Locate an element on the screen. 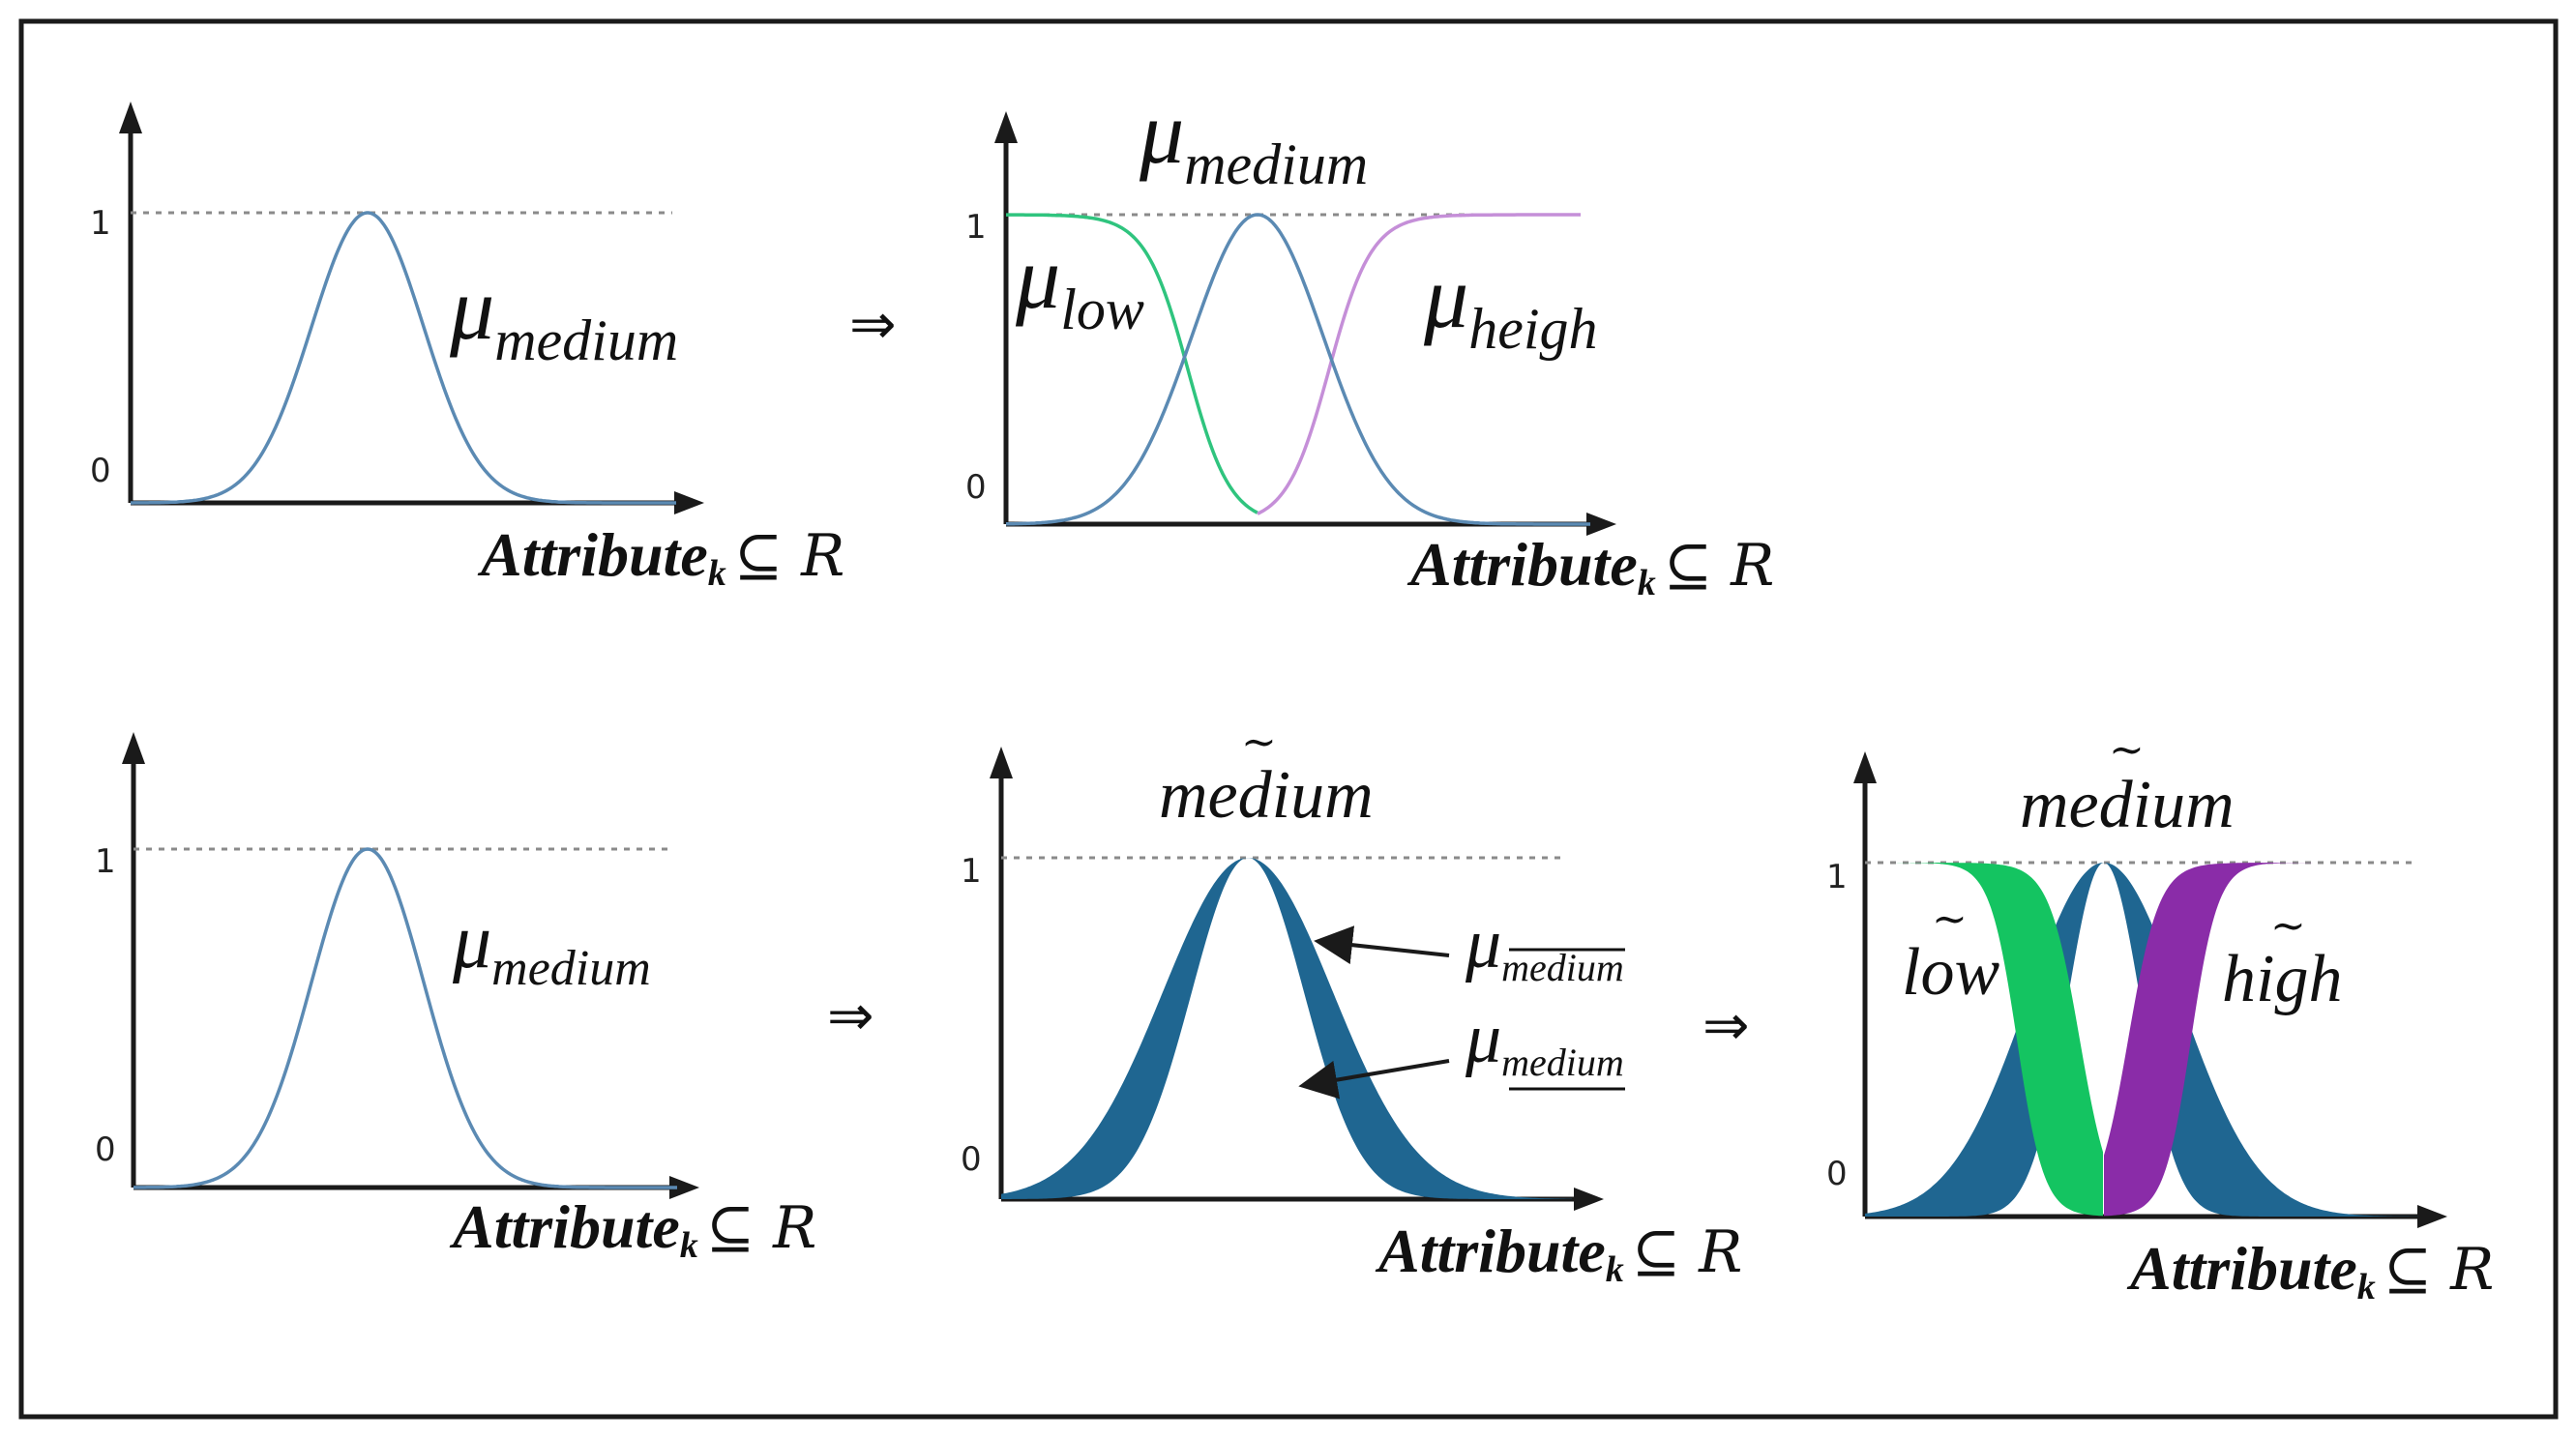 The image size is (2576, 1438). heigh-membership-curve is located at coordinates (1419, 364).